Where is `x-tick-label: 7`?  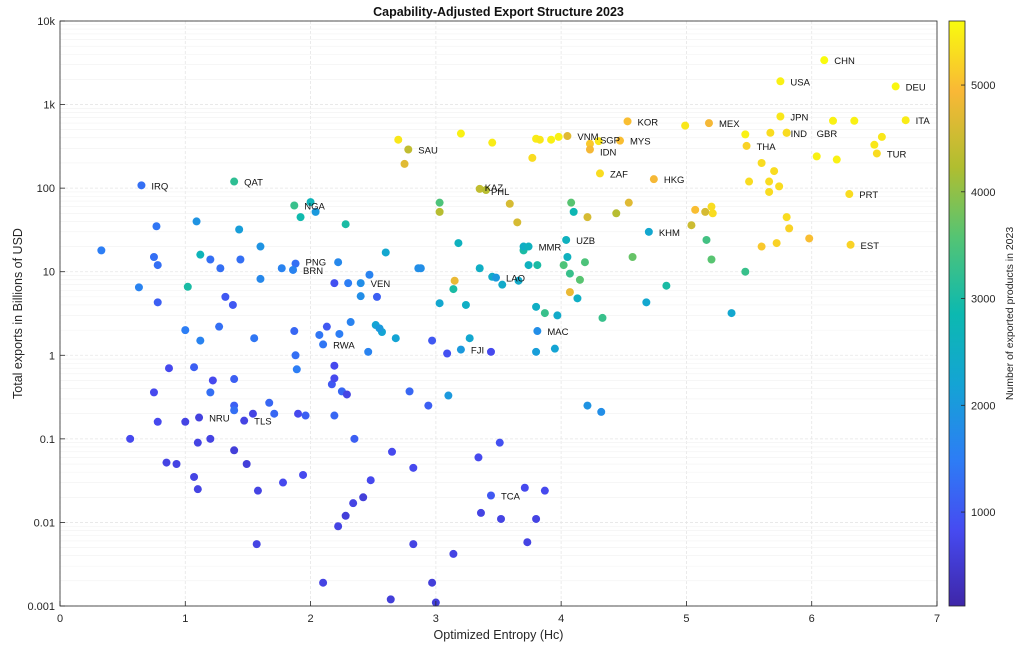
x-tick-label: 7 is located at coordinates (937, 619).